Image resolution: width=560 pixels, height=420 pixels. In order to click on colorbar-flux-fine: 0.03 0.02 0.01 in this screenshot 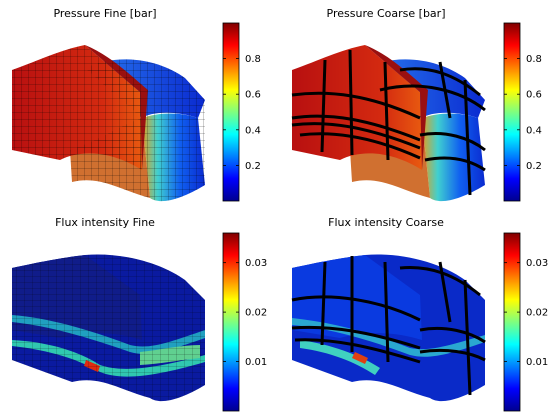, I will do `click(244, 322)`.